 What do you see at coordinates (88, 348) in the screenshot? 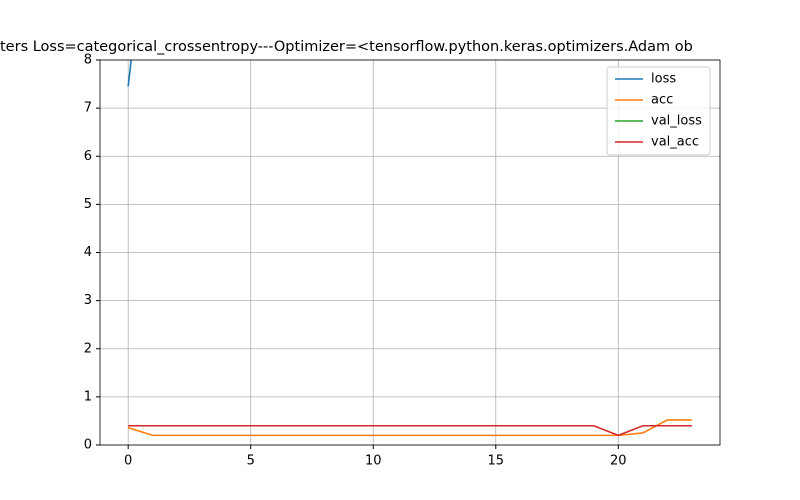
I see `y-tick-label: 2` at bounding box center [88, 348].